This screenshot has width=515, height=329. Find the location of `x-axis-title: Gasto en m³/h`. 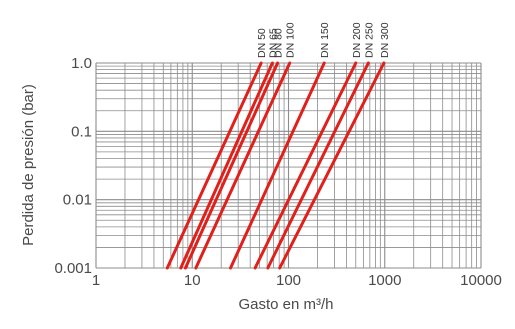

x-axis-title: Gasto en m³/h is located at coordinates (285, 304).